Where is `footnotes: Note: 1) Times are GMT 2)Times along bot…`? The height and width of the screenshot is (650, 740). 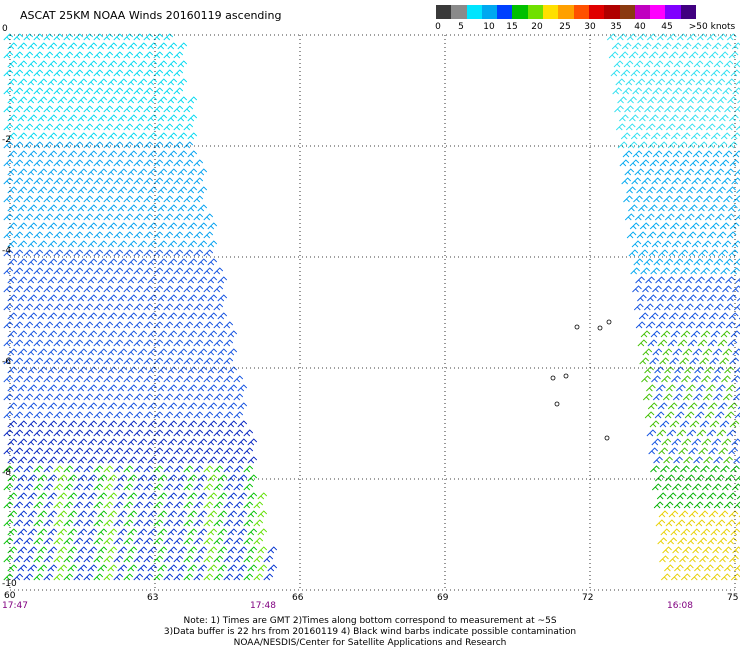 footnotes: Note: 1) Times are GMT 2)Times along bot… is located at coordinates (370, 632).